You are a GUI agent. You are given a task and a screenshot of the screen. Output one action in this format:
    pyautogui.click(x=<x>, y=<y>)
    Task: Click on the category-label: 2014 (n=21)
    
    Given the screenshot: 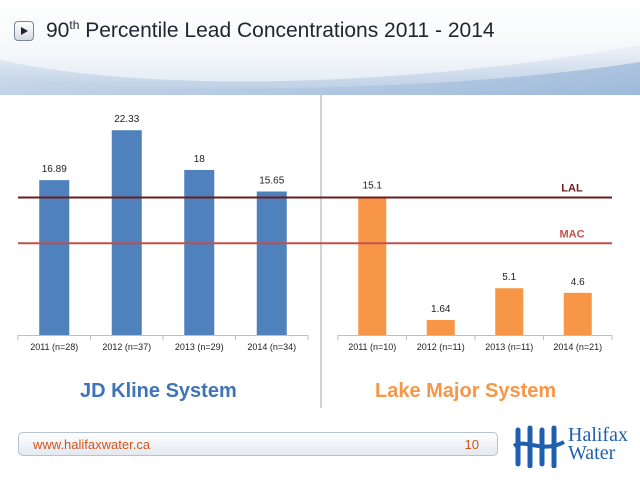 What is the action you would take?
    pyautogui.click(x=577, y=347)
    